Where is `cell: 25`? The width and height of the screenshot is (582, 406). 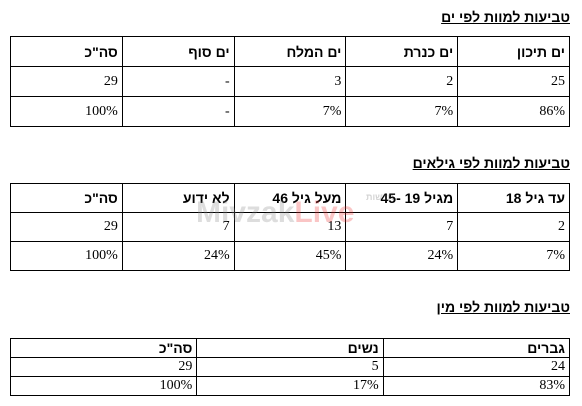 cell: 25 is located at coordinates (513, 81).